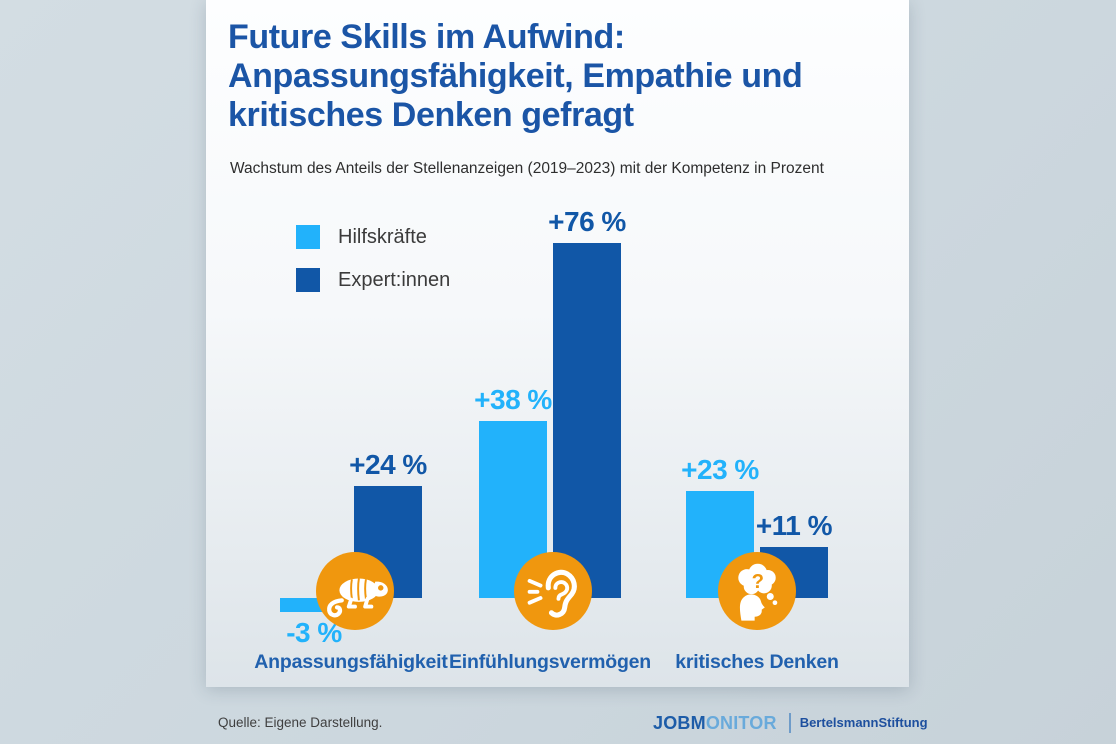  Describe the element at coordinates (757, 662) in the screenshot. I see `category-label-3: kritisches Denken` at that location.